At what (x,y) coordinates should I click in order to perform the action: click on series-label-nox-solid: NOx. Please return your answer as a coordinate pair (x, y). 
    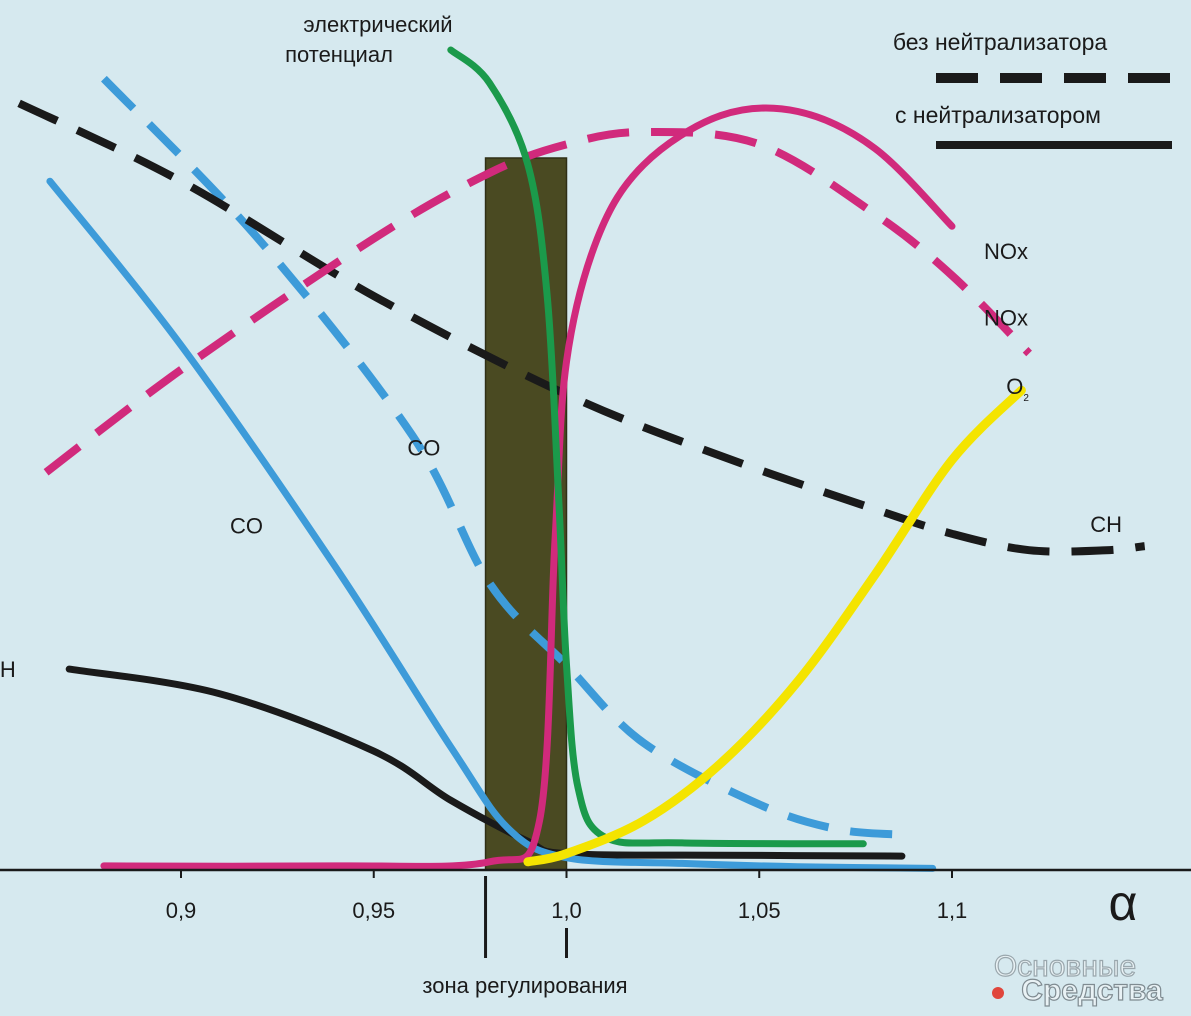
    Looking at the image, I should click on (1006, 251).